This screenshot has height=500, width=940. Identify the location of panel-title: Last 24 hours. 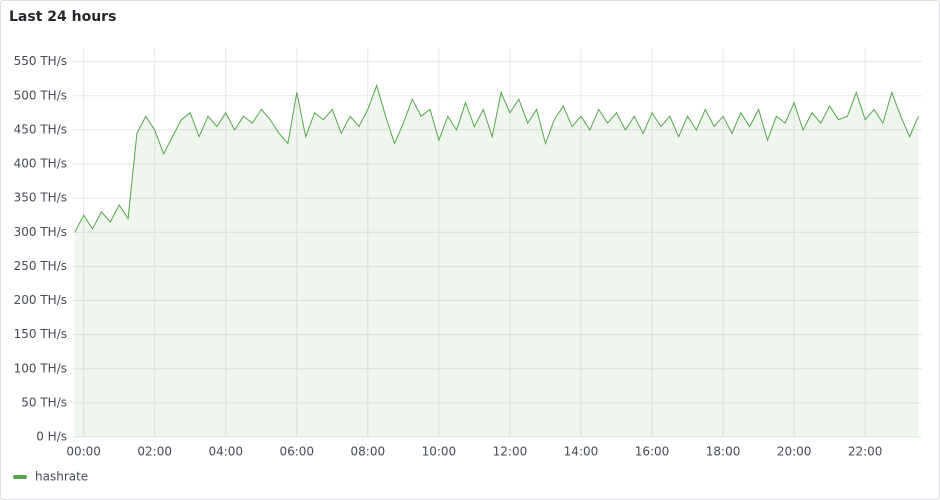
(62, 17).